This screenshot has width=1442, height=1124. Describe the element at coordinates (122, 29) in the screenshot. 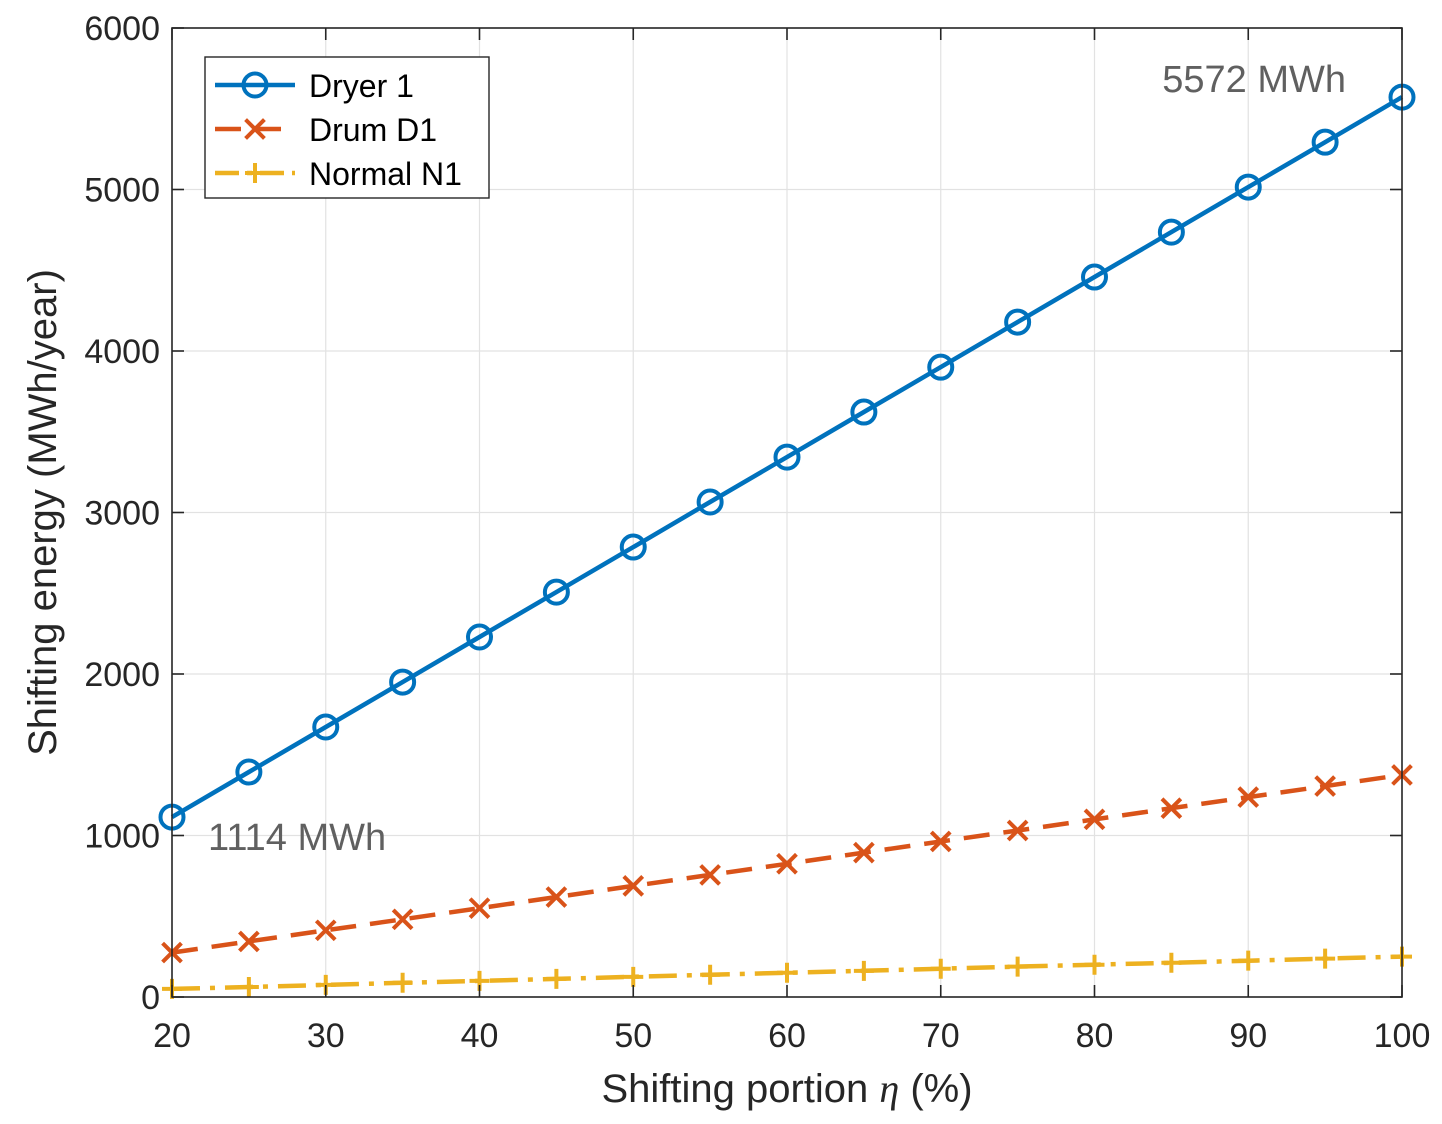

I see `y-tick-label: 6000` at that location.